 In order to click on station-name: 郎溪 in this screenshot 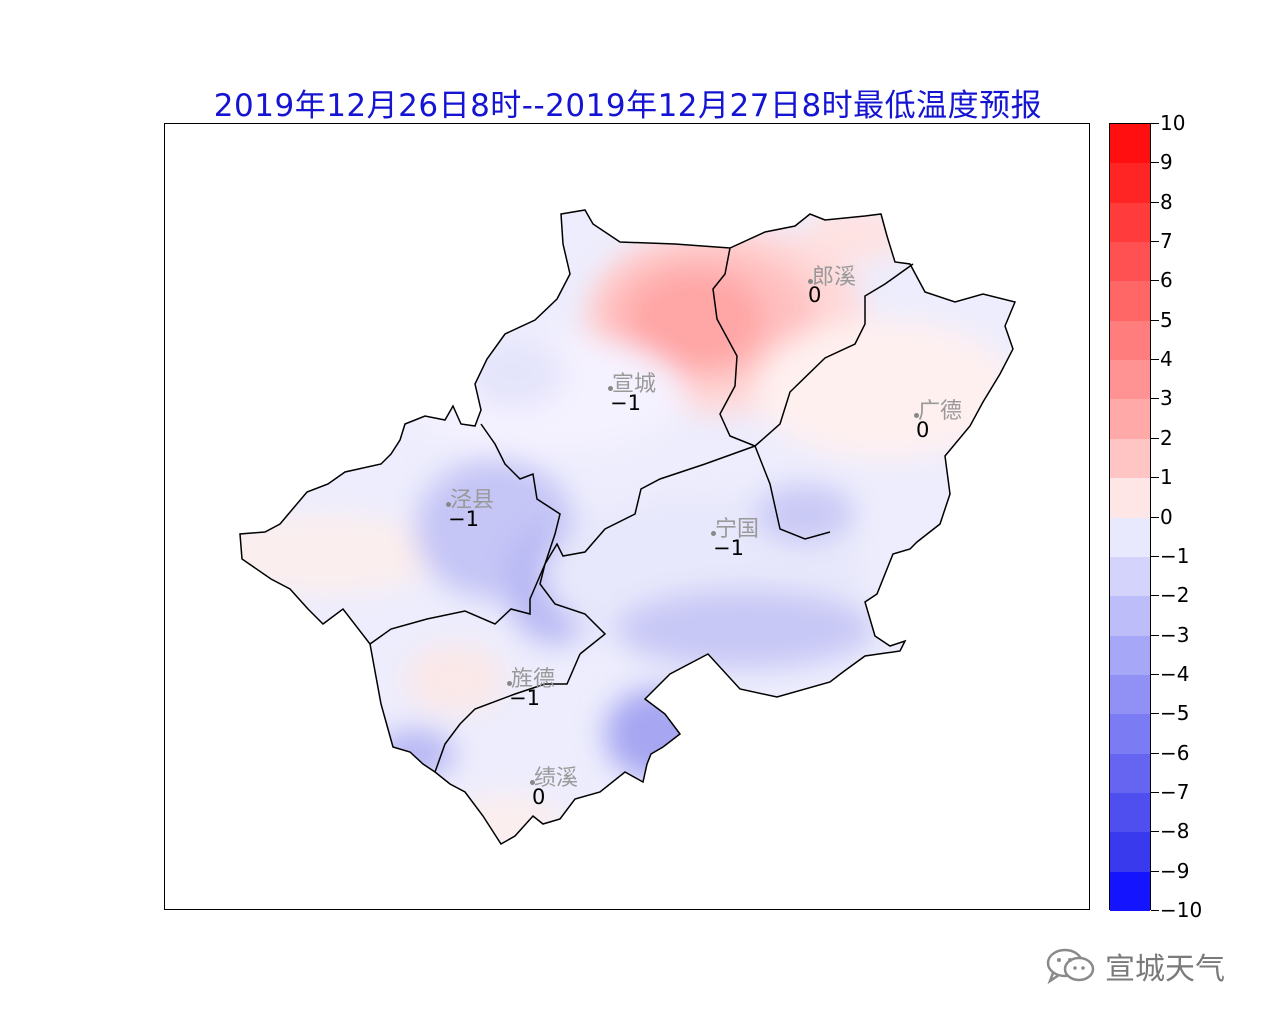, I will do `click(834, 277)`.